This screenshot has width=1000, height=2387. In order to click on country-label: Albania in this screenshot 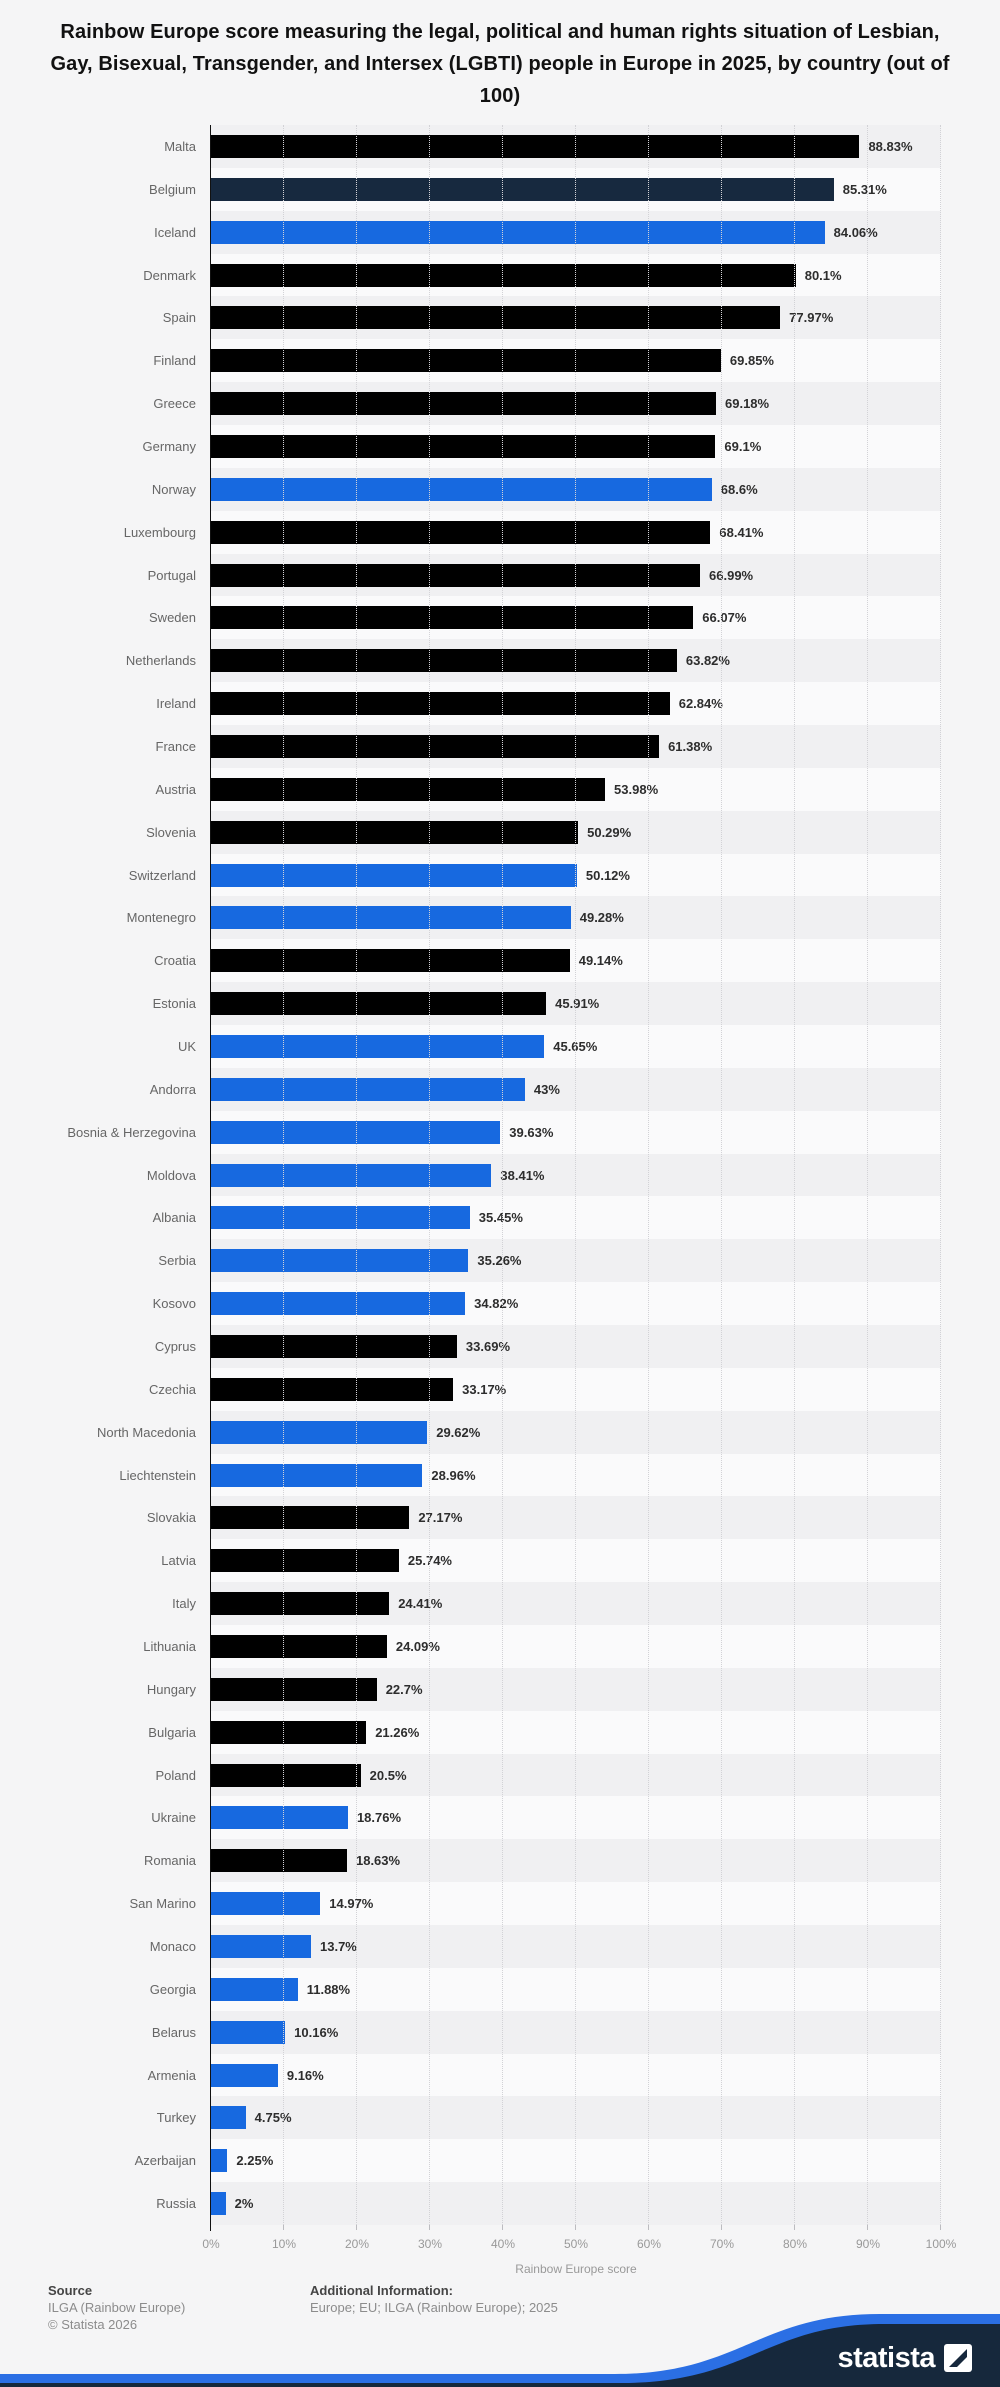, I will do `click(174, 1218)`.